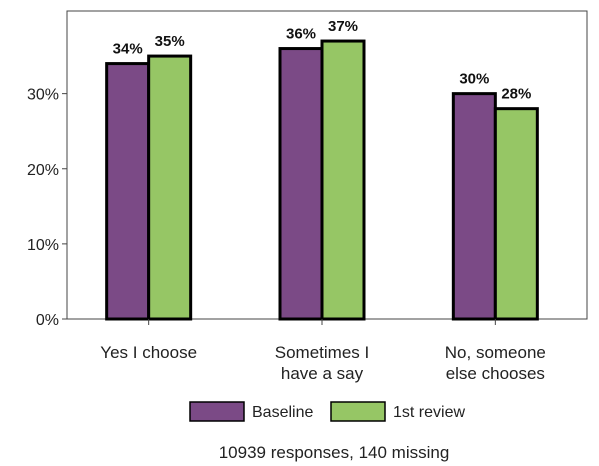 Image resolution: width=599 pixels, height=466 pixels. Describe the element at coordinates (495, 352) in the screenshot. I see `x-tick-label: No, someone` at that location.